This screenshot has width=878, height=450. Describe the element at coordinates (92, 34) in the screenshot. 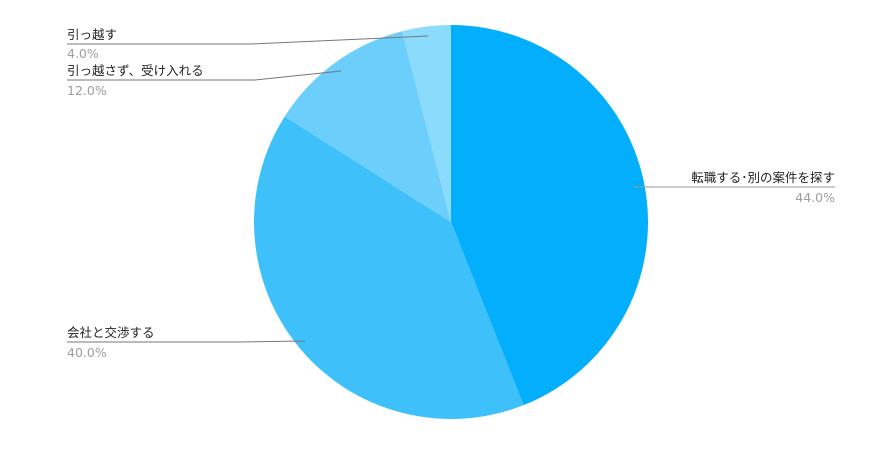

I see `slice-label-3: 引っ越す` at that location.